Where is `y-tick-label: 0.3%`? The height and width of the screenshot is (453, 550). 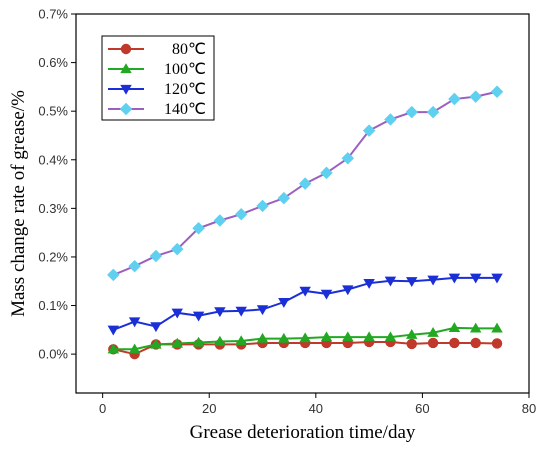 y-tick-label: 0.3% is located at coordinates (53, 208).